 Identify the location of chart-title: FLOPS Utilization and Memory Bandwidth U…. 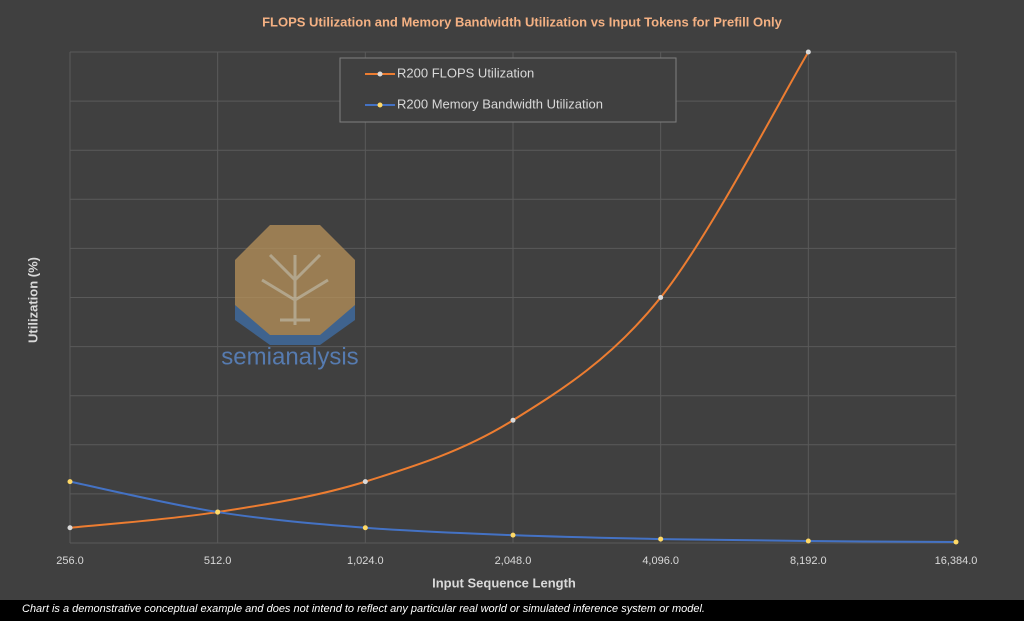
(522, 21).